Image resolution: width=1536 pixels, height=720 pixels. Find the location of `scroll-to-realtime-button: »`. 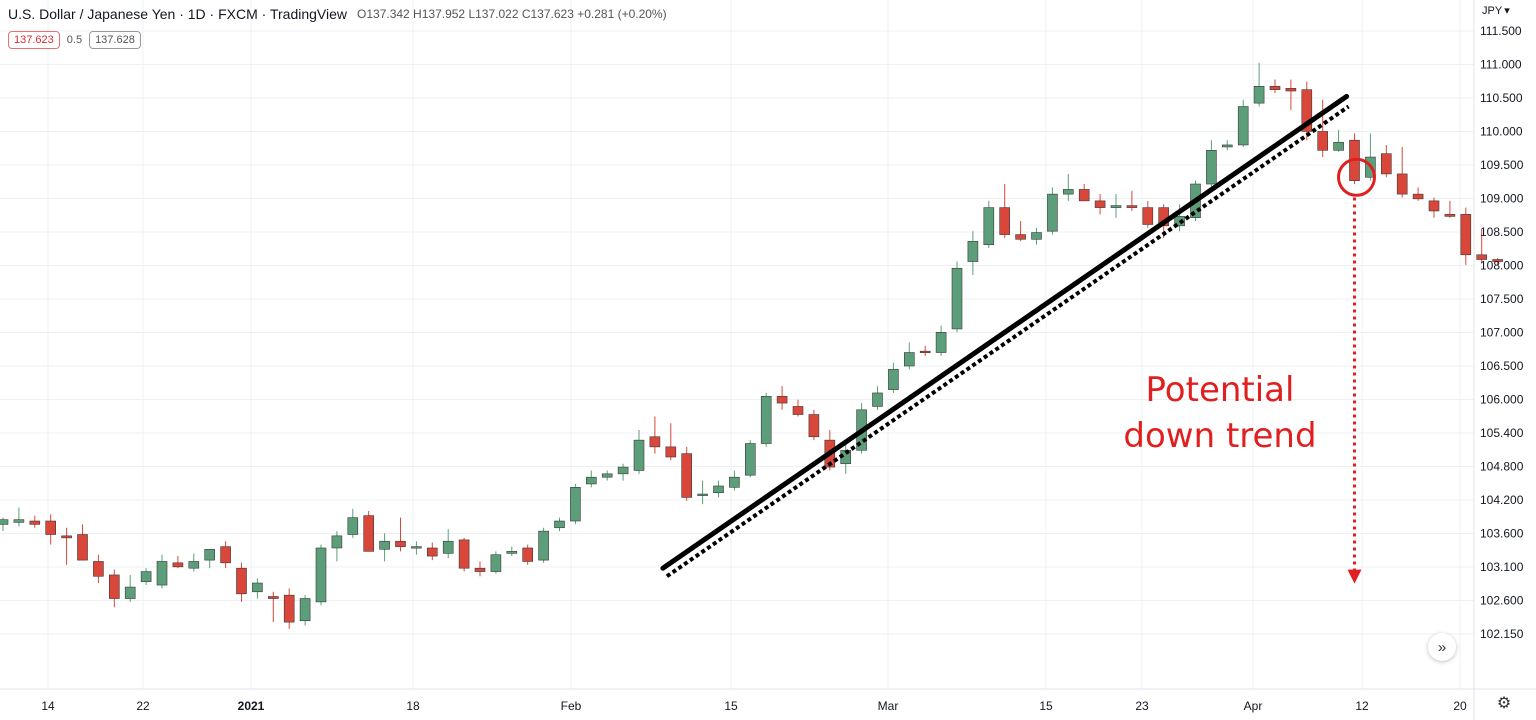

scroll-to-realtime-button: » is located at coordinates (1442, 647).